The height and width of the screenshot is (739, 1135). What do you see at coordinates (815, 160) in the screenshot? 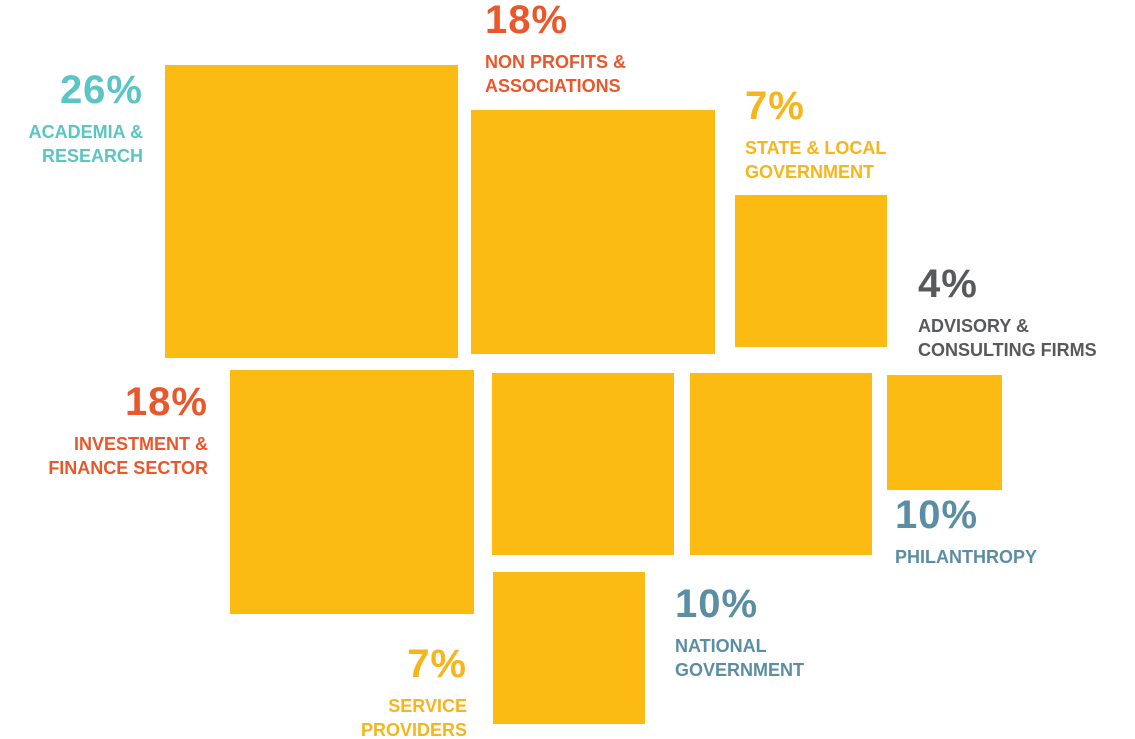
I see `category-label: STATE & LOCAL GOVERNMENT` at bounding box center [815, 160].